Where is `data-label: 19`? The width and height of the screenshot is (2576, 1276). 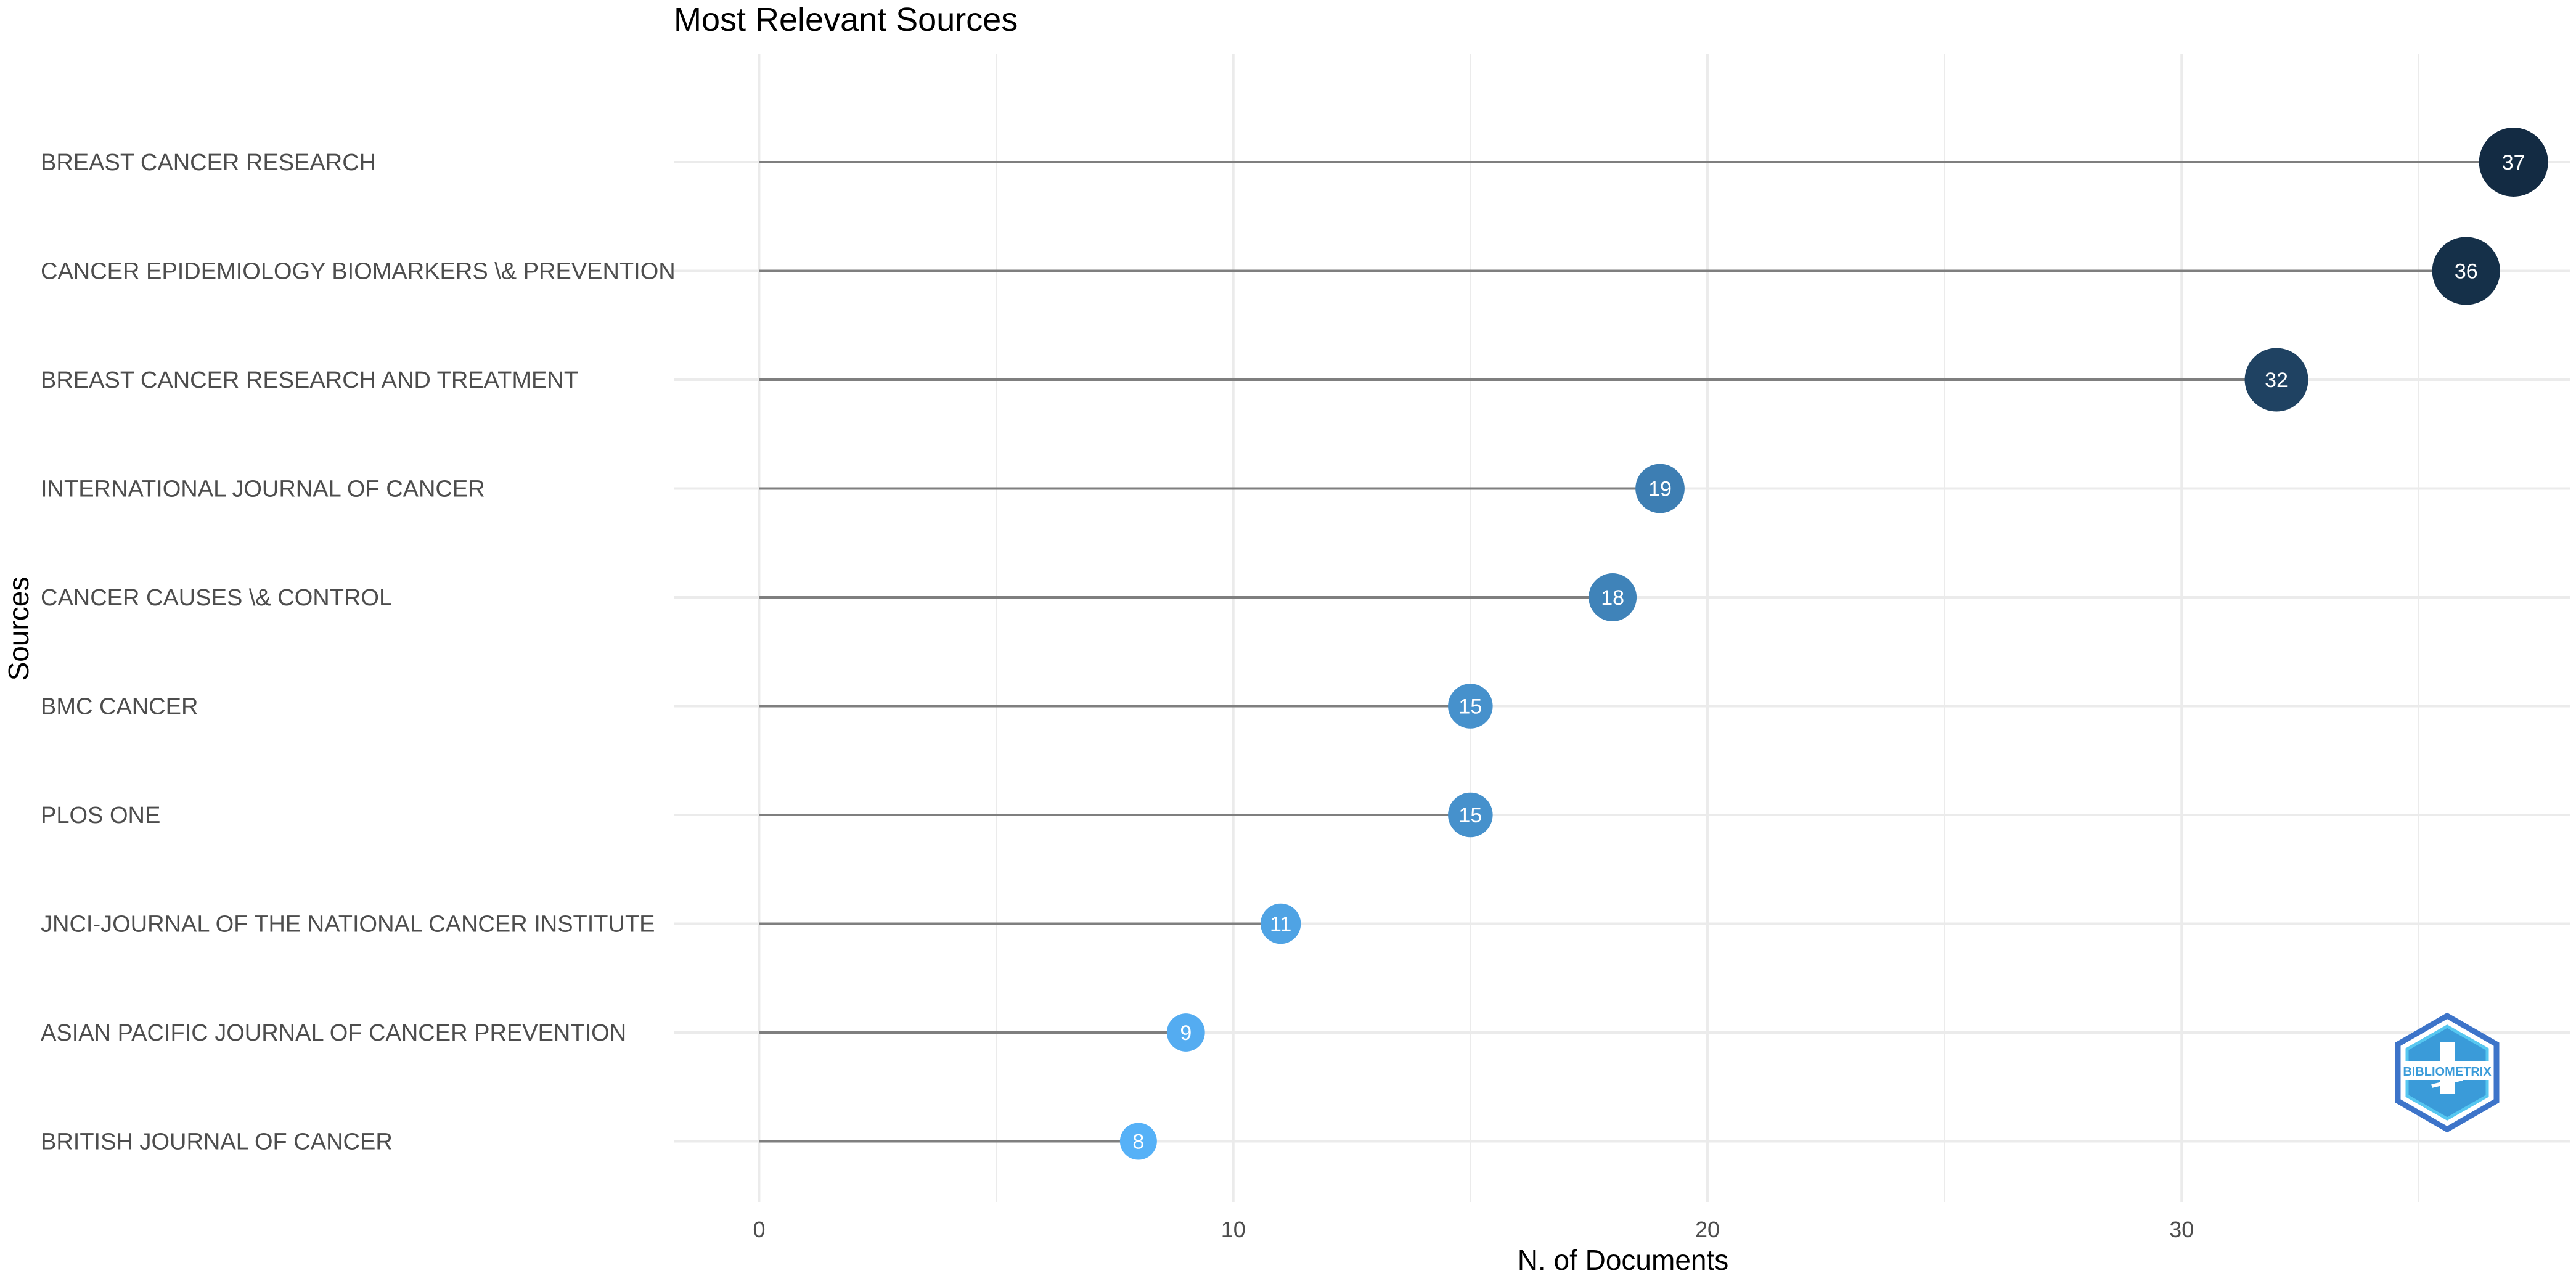 data-label: 19 is located at coordinates (1660, 490).